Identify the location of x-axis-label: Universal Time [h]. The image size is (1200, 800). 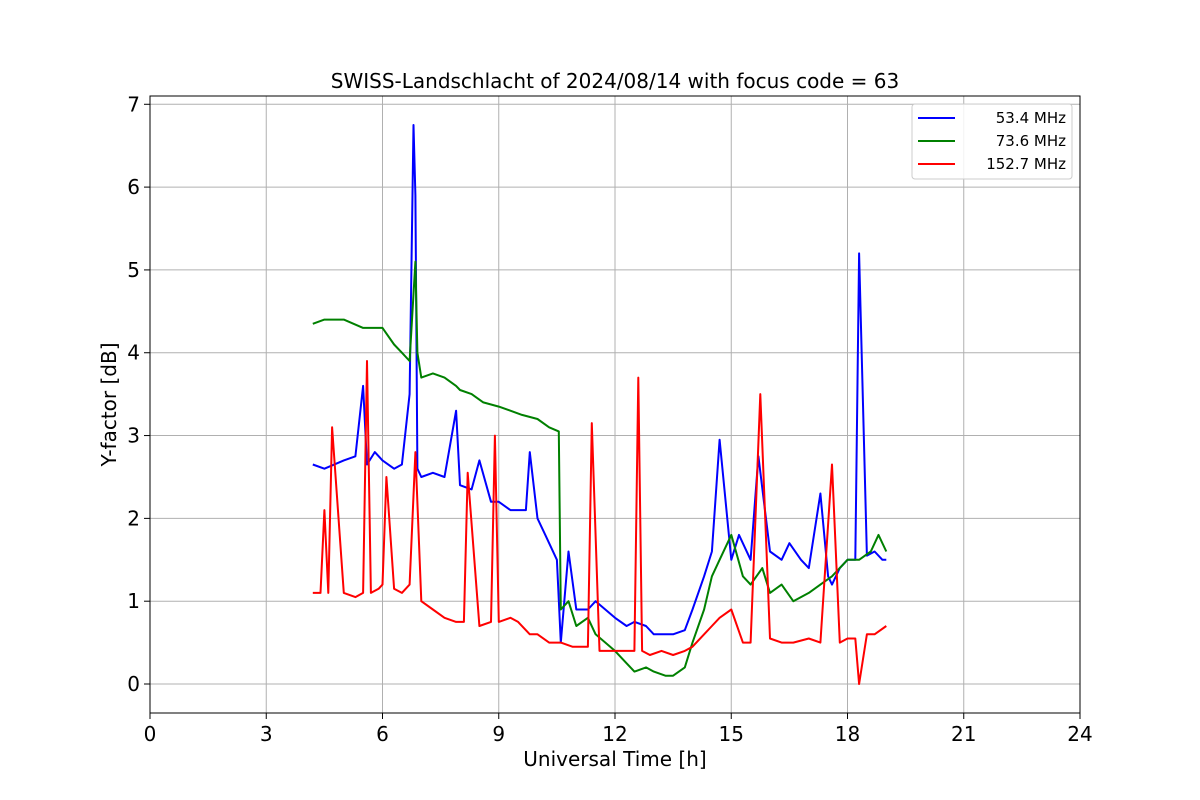
(614, 759).